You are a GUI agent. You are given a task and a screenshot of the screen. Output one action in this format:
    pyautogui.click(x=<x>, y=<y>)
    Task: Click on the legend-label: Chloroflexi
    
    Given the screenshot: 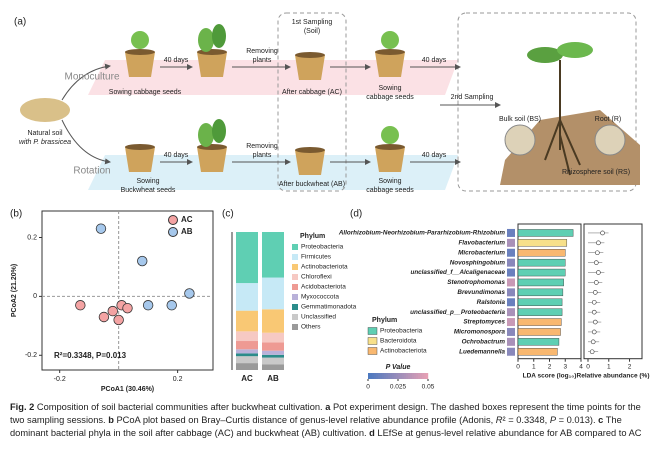 What is the action you would take?
    pyautogui.click(x=316, y=277)
    